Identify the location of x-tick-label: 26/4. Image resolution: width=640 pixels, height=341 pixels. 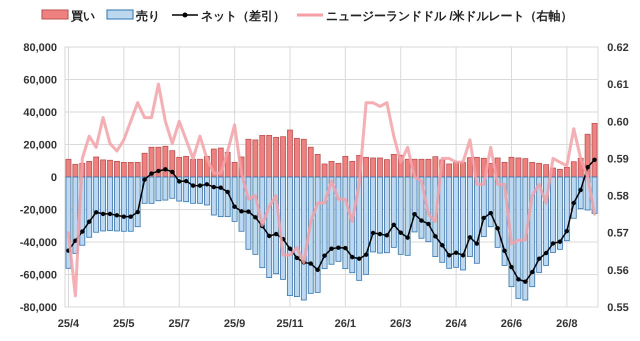
(456, 324).